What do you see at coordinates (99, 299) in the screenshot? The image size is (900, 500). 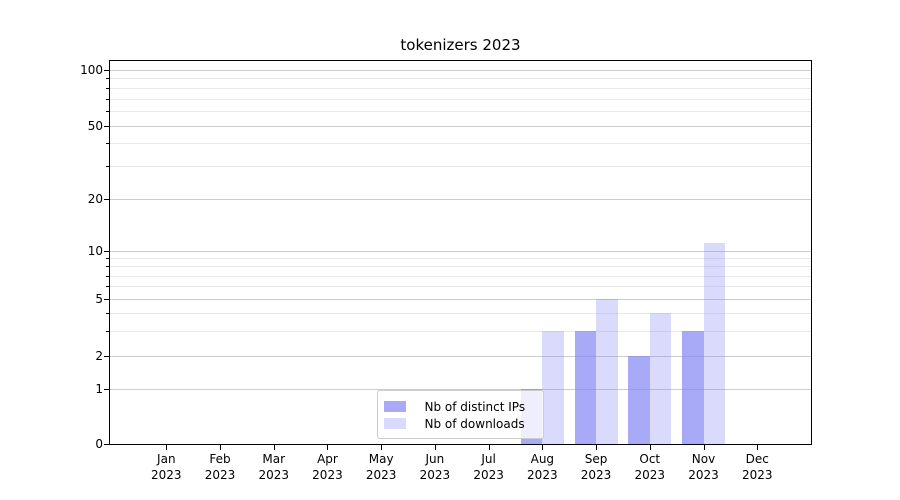 I see `y-tick-label: 5` at bounding box center [99, 299].